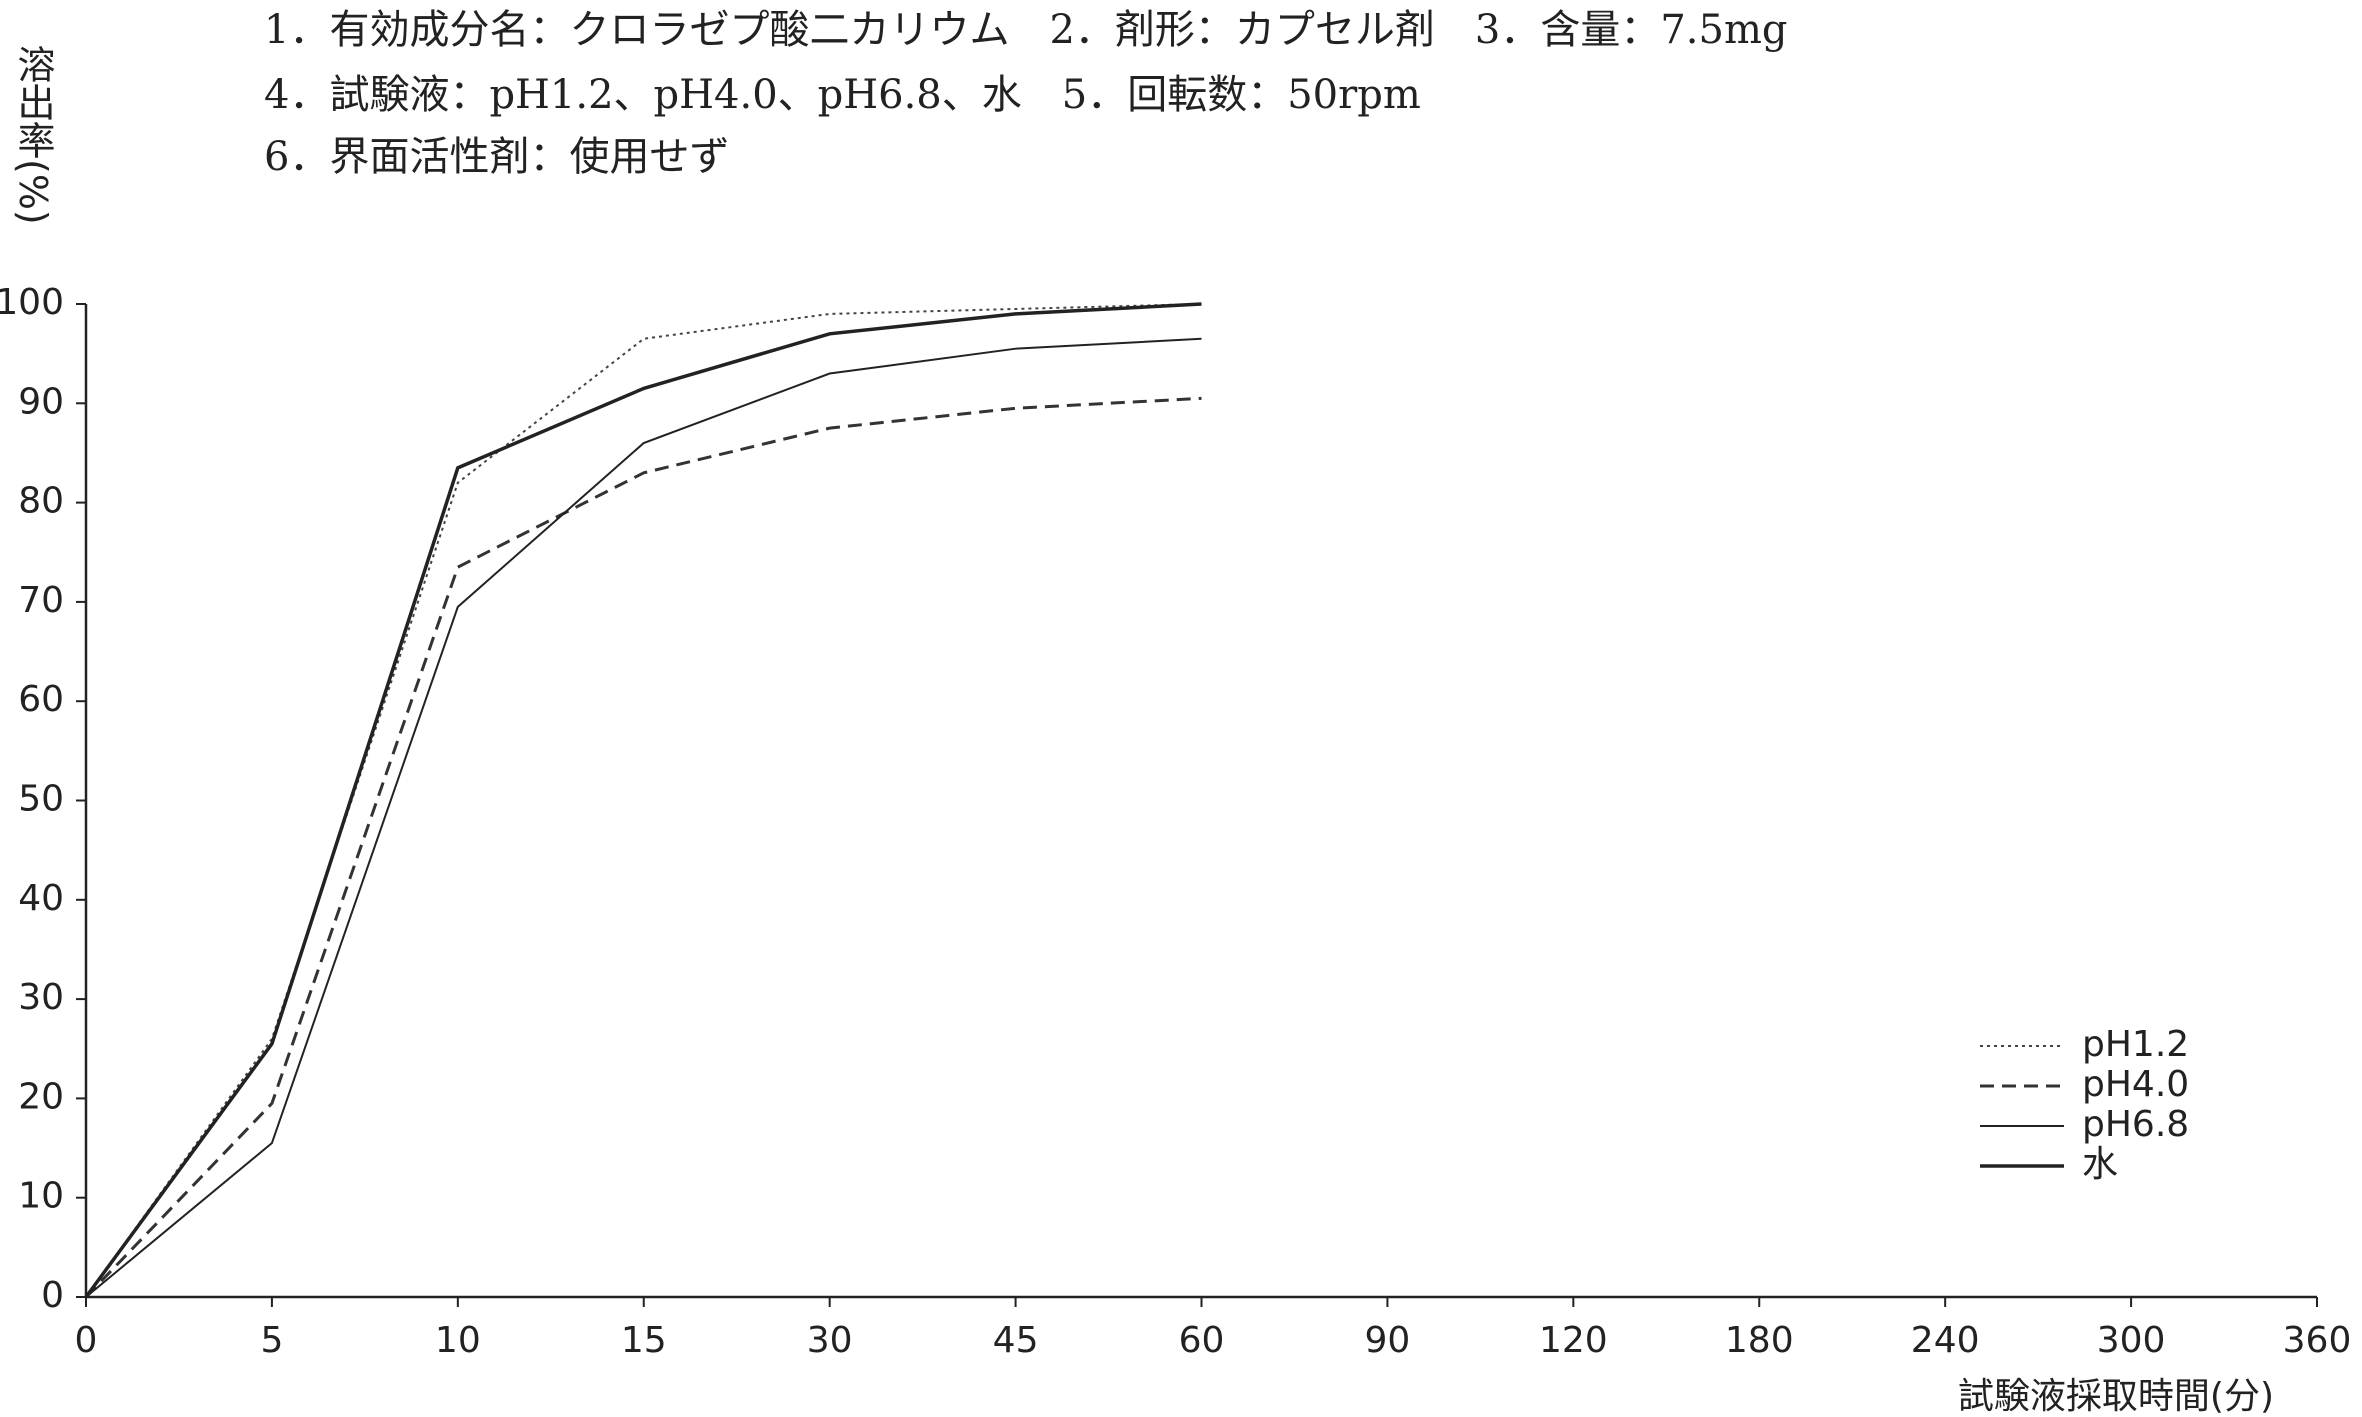 This screenshot has width=2362, height=1417. I want to click on title-line: 6．界面活性剤：使用せず, so click(496, 157).